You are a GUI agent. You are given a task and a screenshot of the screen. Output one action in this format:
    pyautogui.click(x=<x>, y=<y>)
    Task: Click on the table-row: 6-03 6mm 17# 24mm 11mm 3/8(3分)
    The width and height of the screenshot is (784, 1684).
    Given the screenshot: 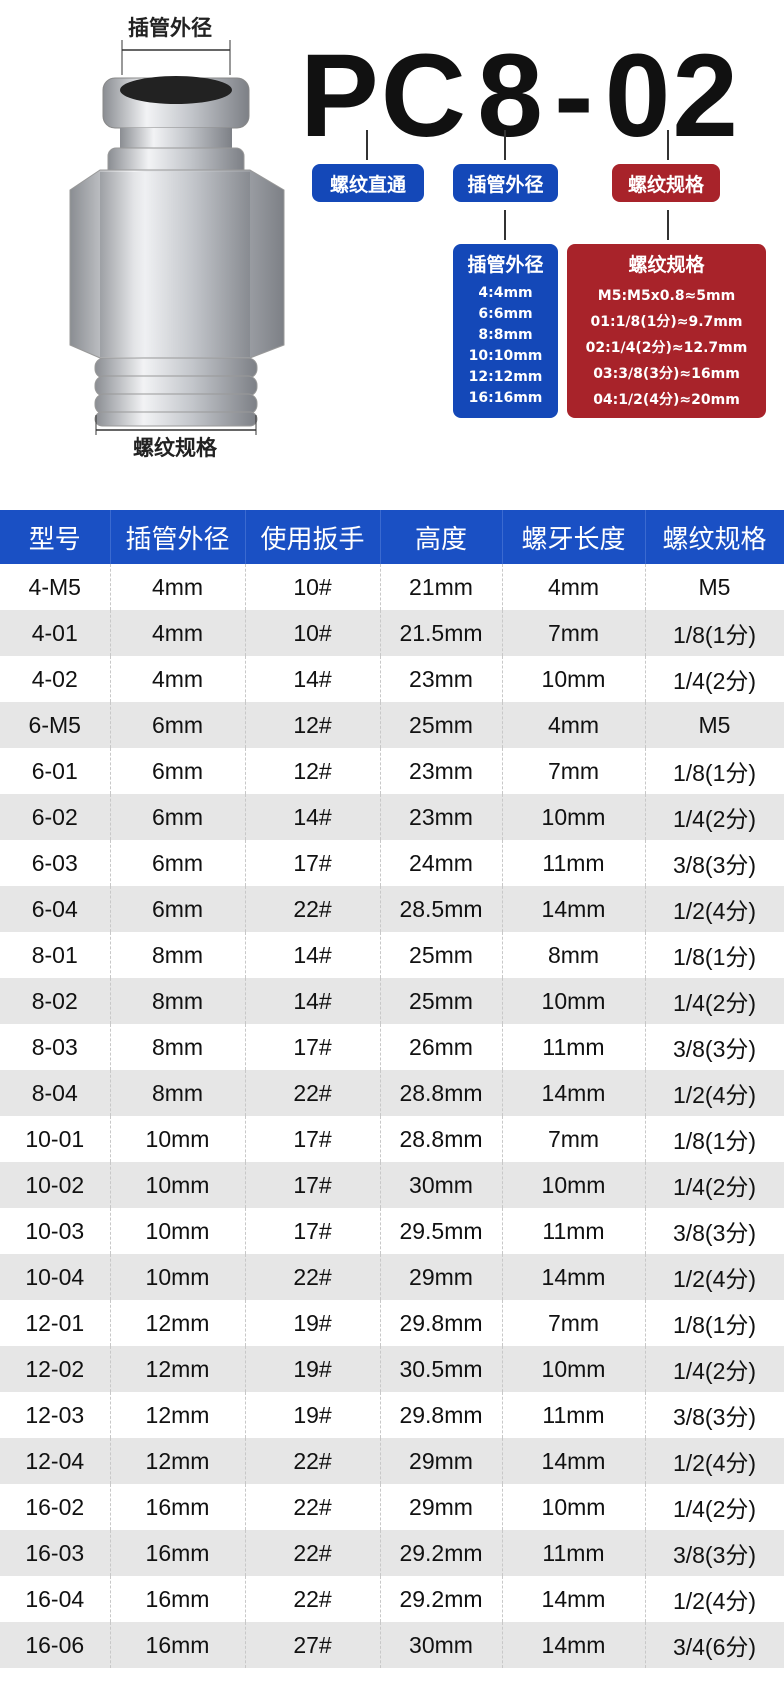 What is the action you would take?
    pyautogui.click(x=392, y=863)
    